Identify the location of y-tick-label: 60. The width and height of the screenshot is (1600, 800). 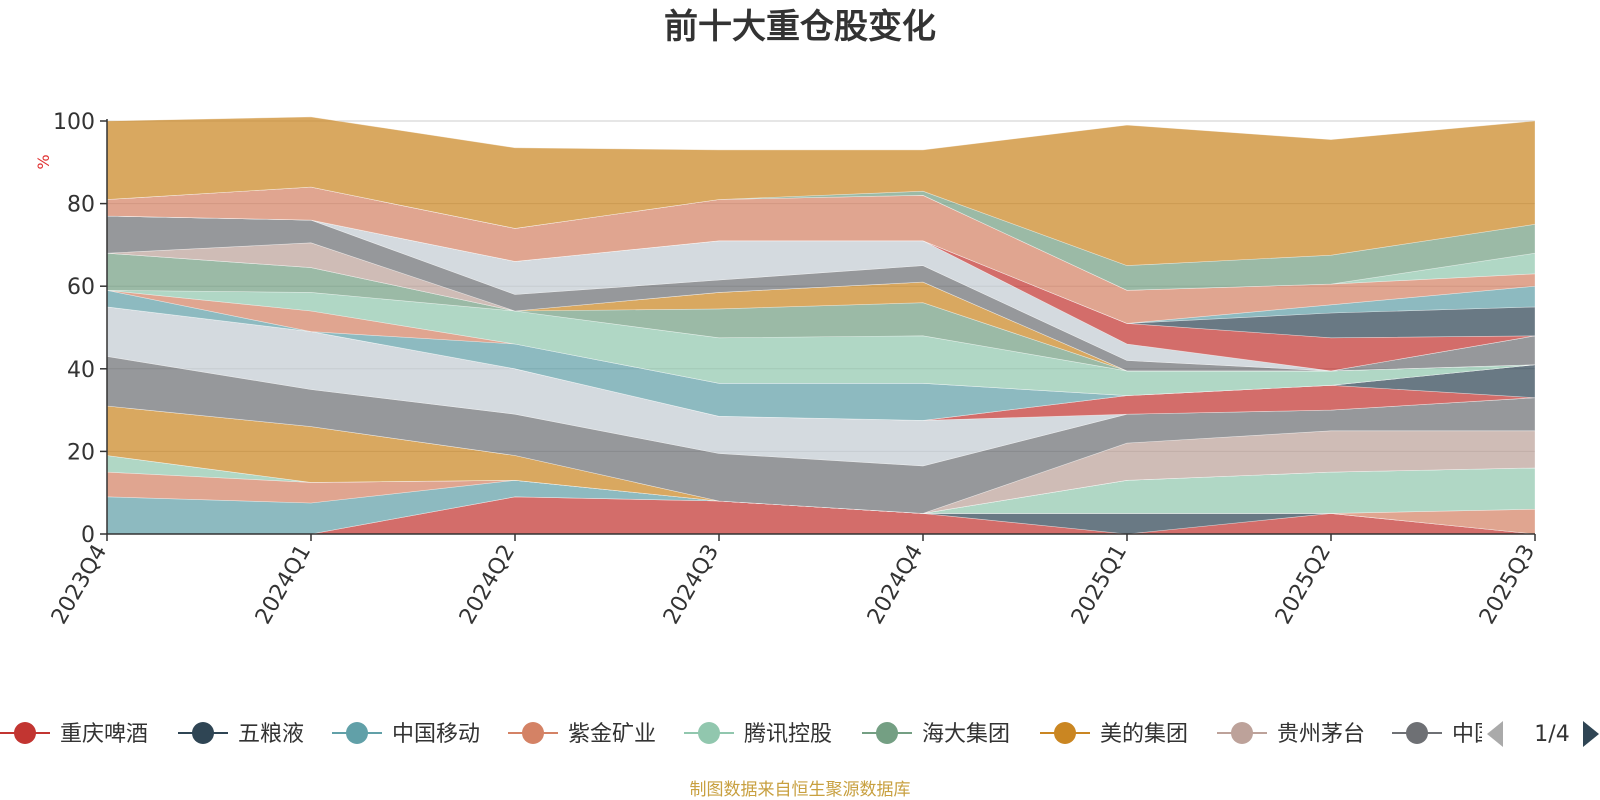
(81, 287).